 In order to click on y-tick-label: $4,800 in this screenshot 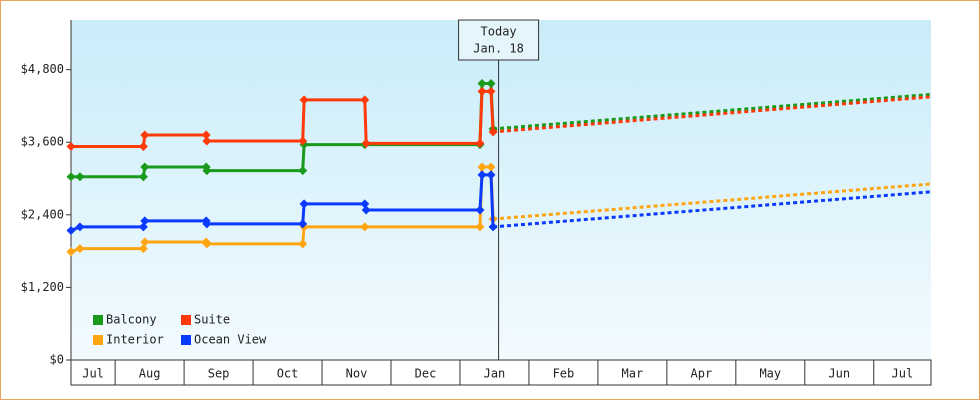, I will do `click(42, 69)`.